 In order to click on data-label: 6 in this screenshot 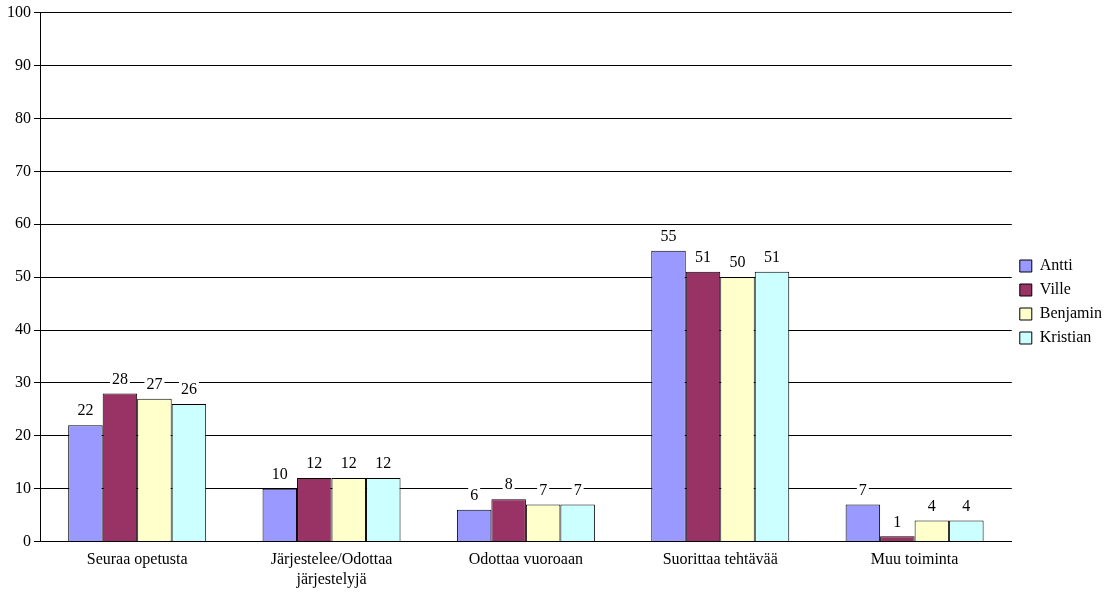, I will do `click(474, 495)`.